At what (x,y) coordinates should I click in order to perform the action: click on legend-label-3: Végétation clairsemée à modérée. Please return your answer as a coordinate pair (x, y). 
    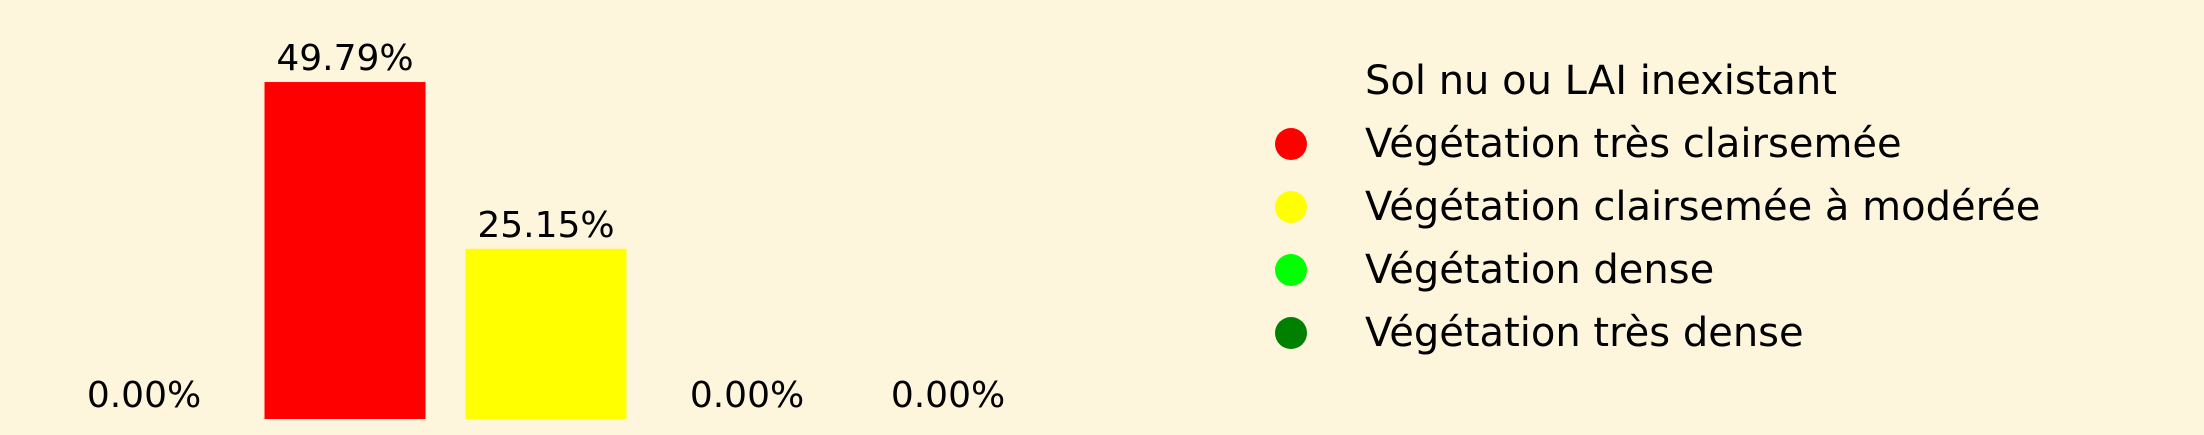
    Looking at the image, I should click on (1703, 207).